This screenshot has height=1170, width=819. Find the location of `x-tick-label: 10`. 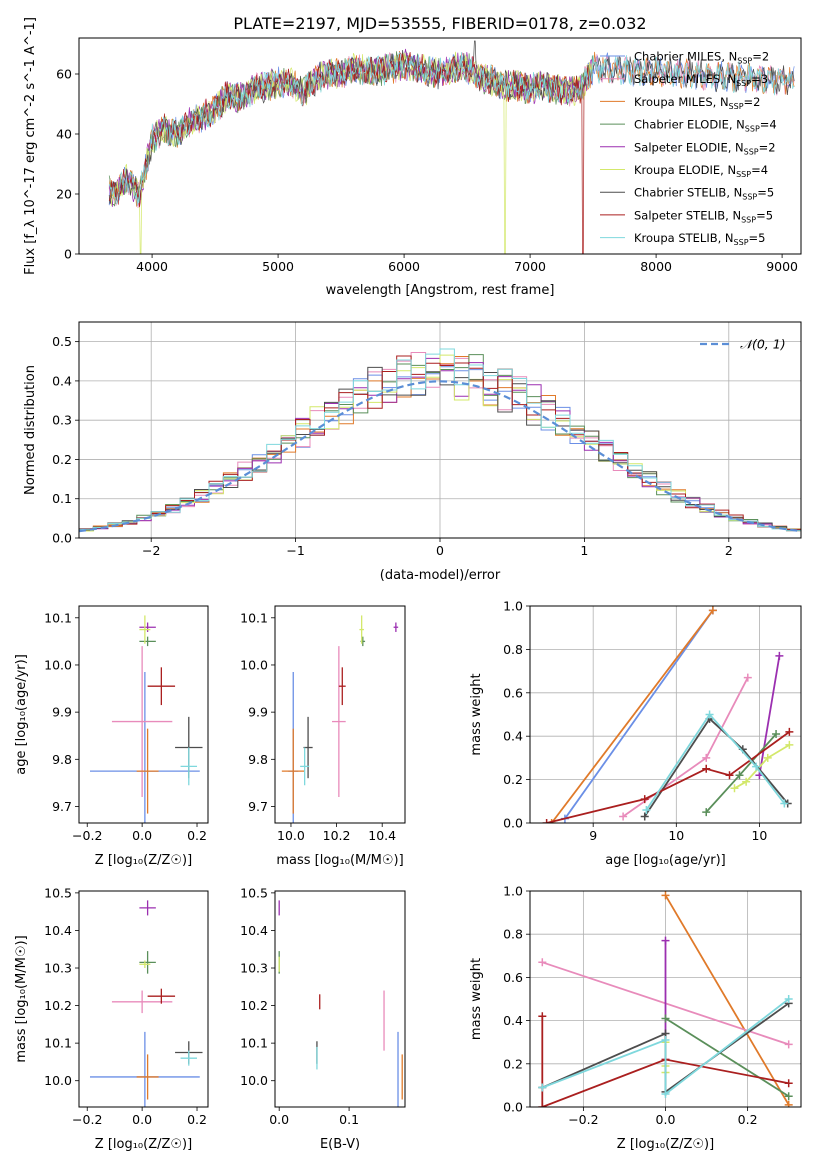

x-tick-label: 10 is located at coordinates (759, 835).